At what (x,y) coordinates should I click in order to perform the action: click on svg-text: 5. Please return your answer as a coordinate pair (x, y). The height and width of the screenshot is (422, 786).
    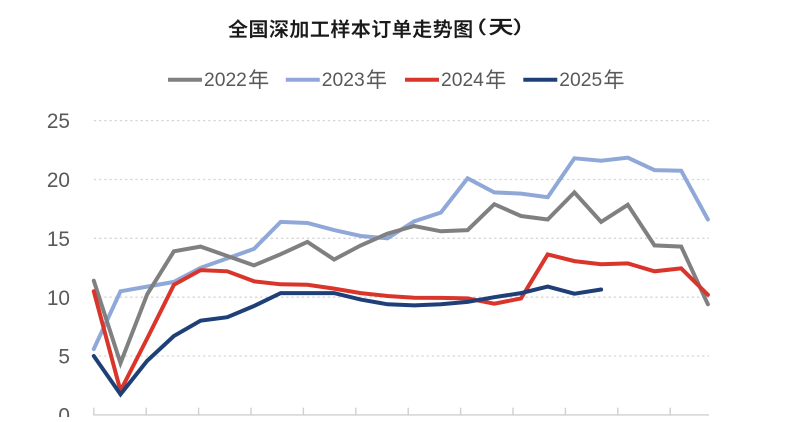
    Looking at the image, I should click on (64, 357).